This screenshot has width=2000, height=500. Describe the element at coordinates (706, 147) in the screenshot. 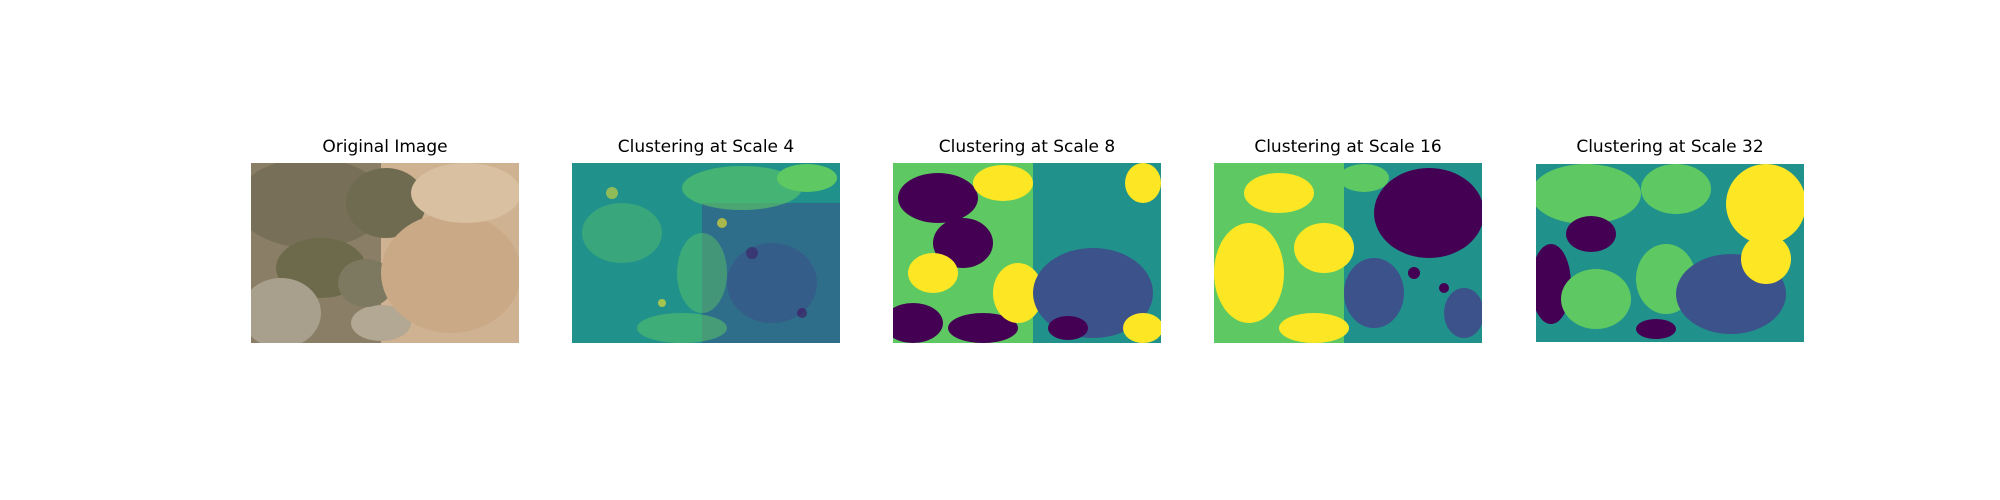

I see `panel-title: Clustering at Scale 4` at that location.